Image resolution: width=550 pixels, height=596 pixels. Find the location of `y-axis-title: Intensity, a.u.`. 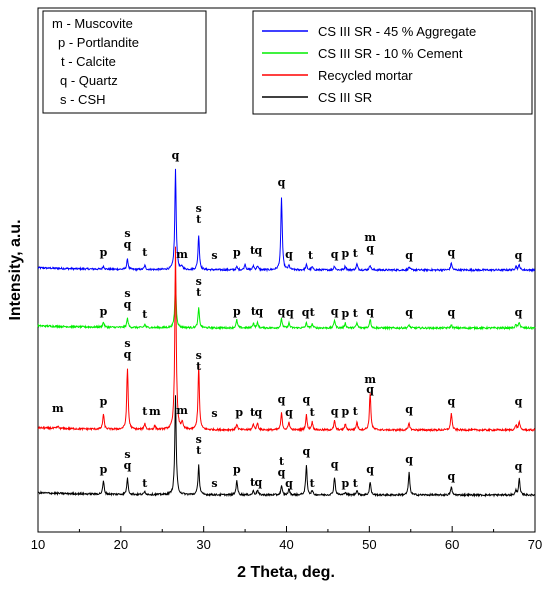

y-axis-title: Intensity, a.u. is located at coordinates (15, 269).